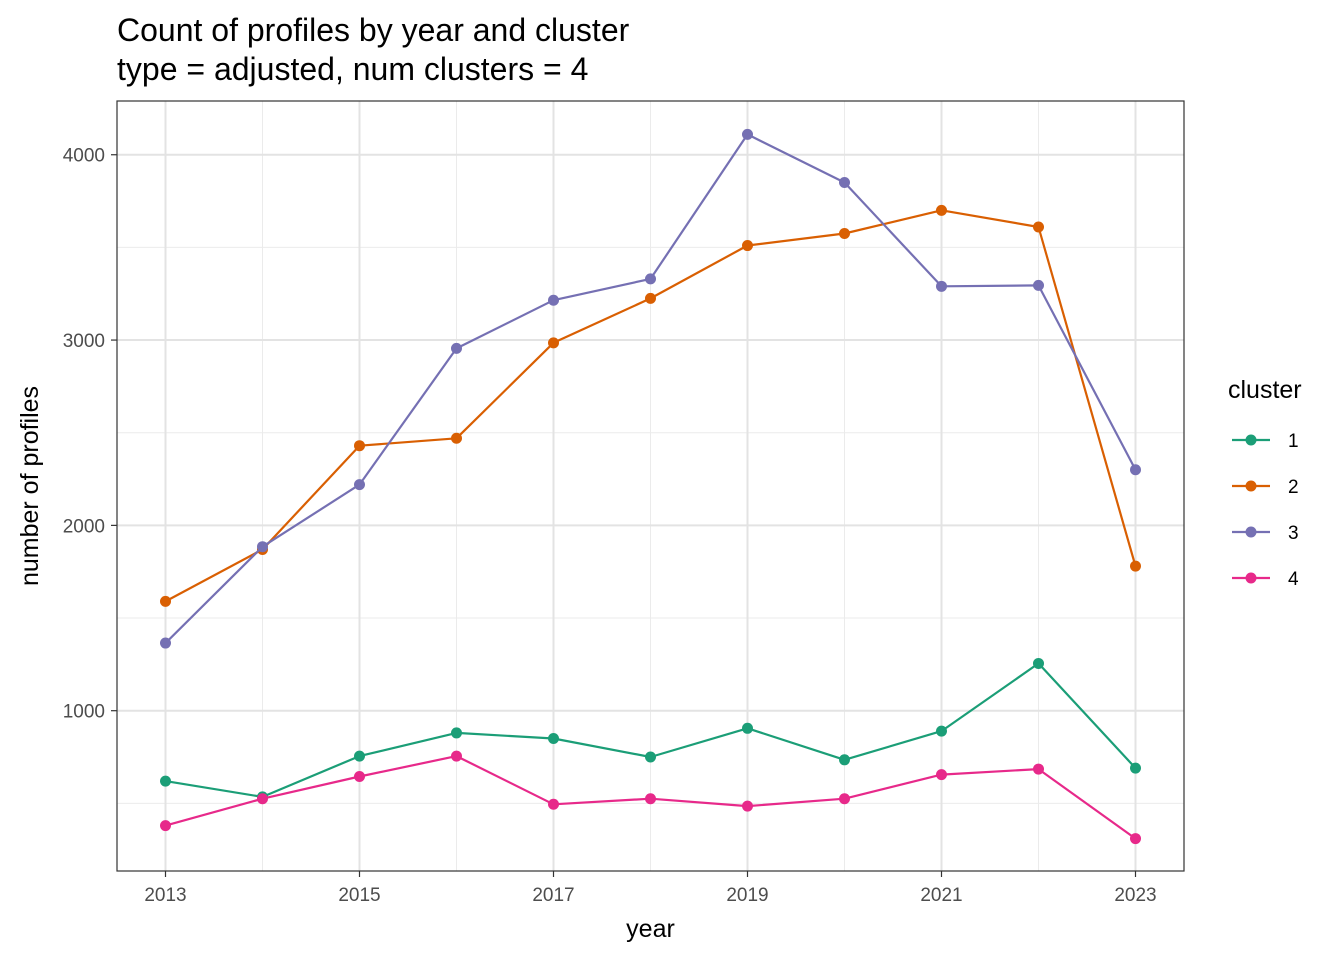 The image size is (1344, 960). I want to click on legend-item-1: 1, so click(1265, 441).